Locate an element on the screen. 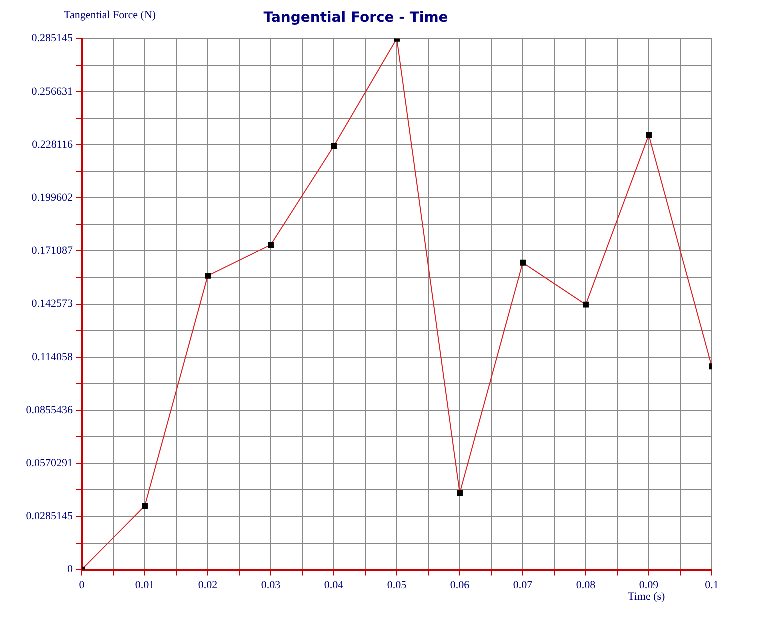  y-tick-label: 0.0285145 is located at coordinates (50, 516).